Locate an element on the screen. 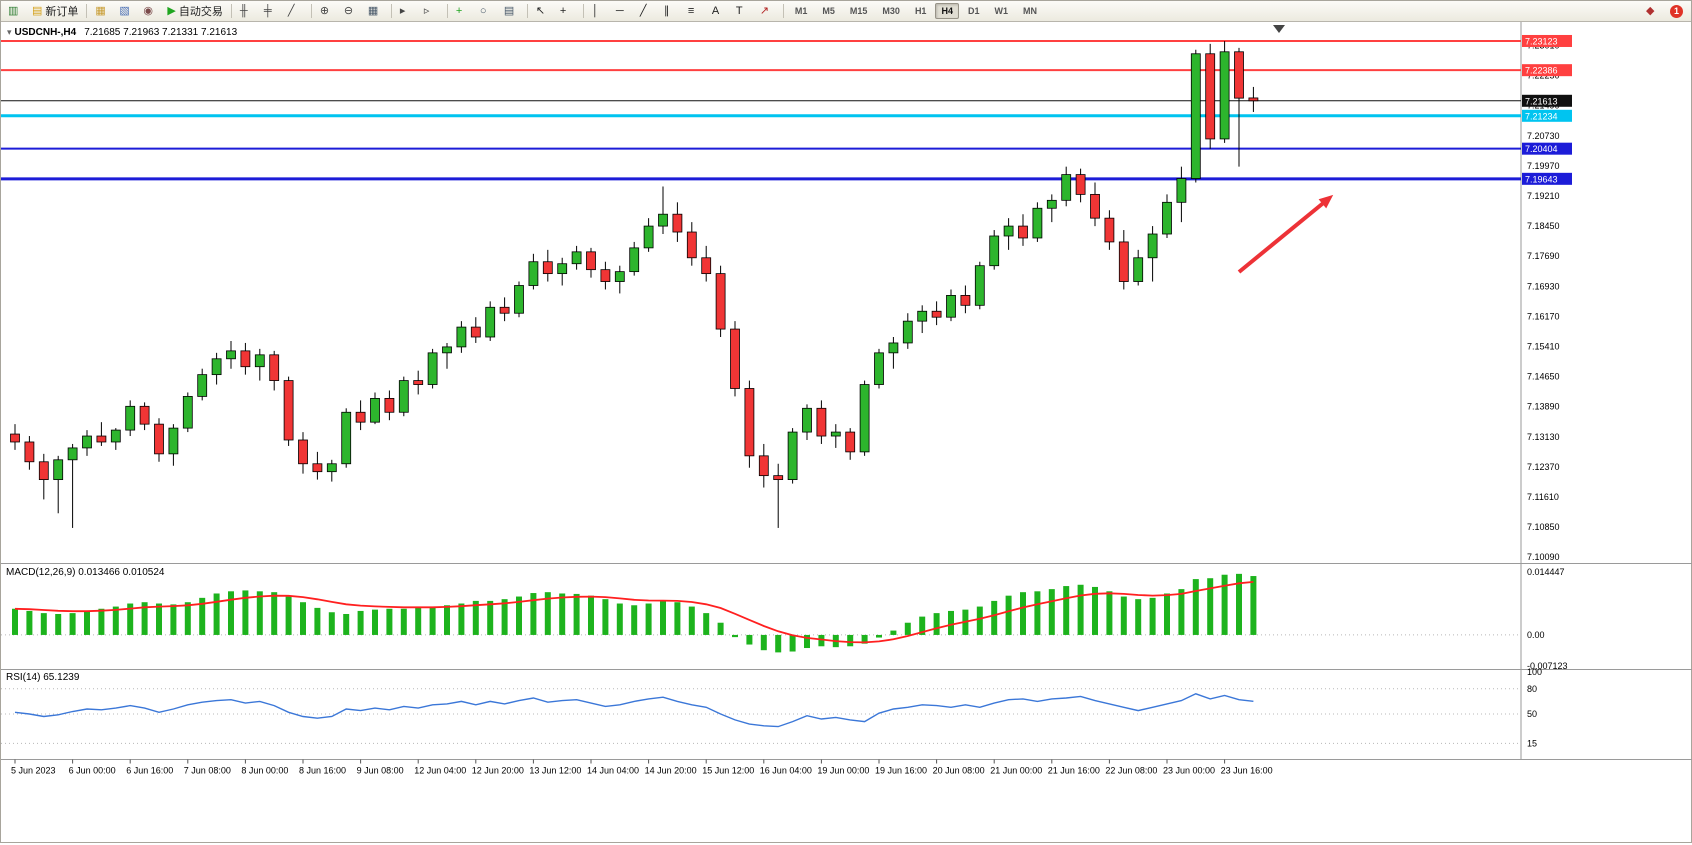 This screenshot has width=1692, height=845. vertical-line-icon: │ is located at coordinates (599, 11).